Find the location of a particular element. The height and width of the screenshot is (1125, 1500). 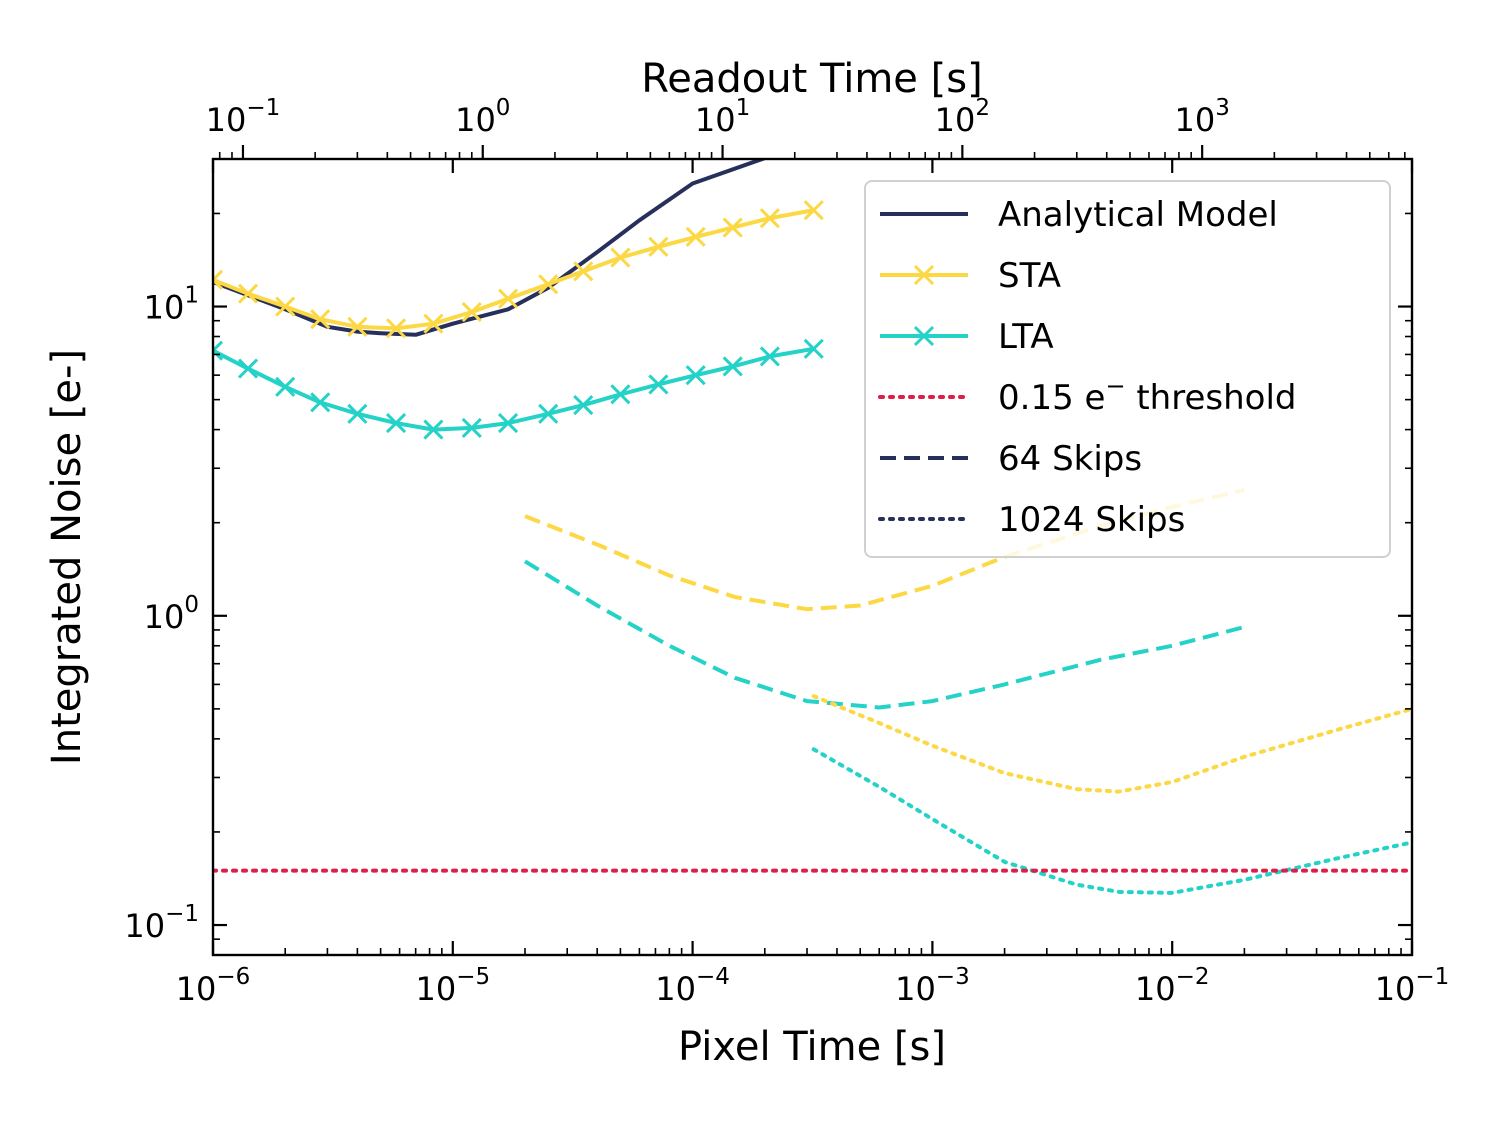

x-tick-label: 10⁻⁴ is located at coordinates (692, 986).